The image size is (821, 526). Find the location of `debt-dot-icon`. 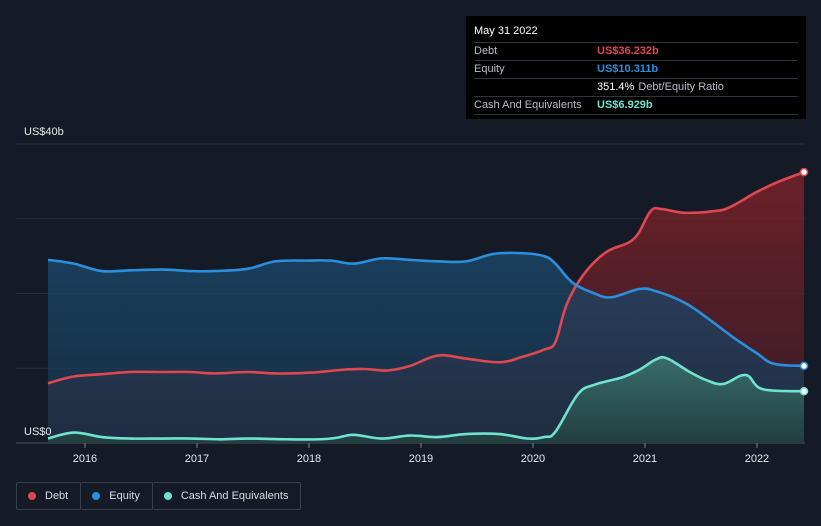

debt-dot-icon is located at coordinates (32, 496).